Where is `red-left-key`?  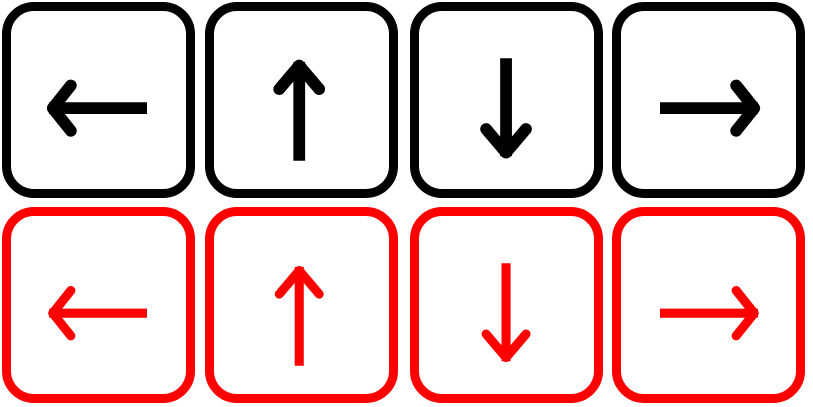 red-left-key is located at coordinates (98, 305).